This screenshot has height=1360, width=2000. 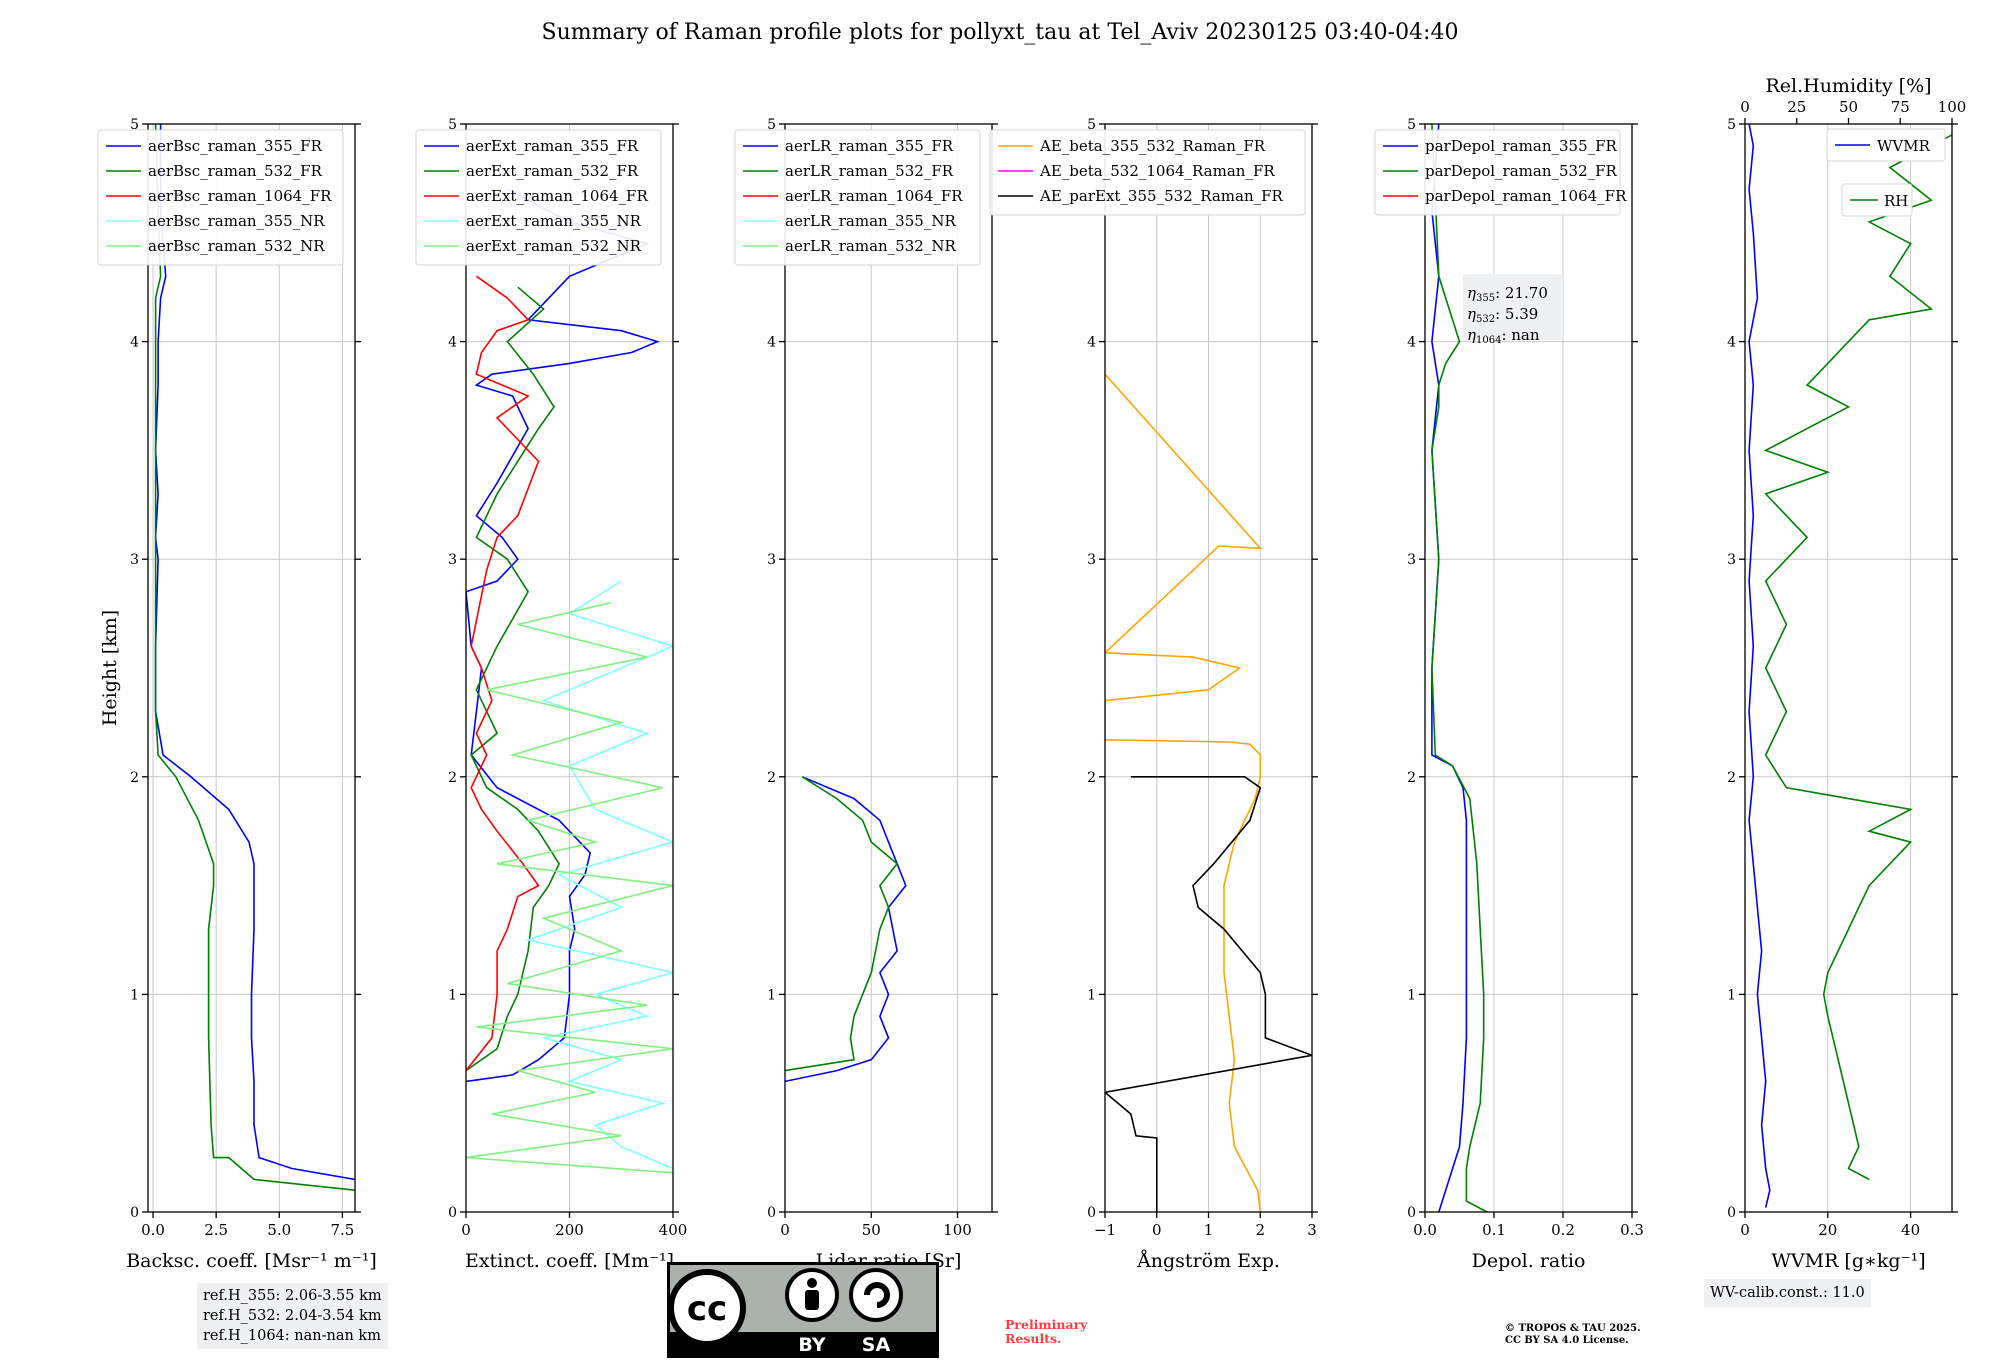 I want to click on legend-label: aerLR_raman_355_NR, so click(x=870, y=221).